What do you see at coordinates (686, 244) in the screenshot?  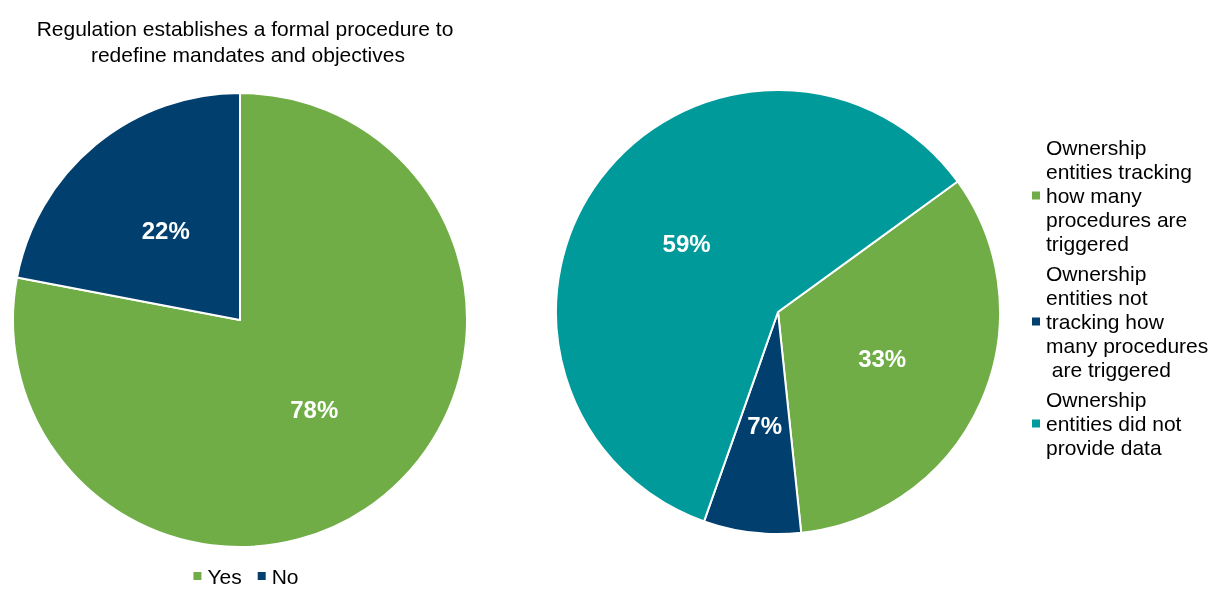 I see `data-label: 59%` at bounding box center [686, 244].